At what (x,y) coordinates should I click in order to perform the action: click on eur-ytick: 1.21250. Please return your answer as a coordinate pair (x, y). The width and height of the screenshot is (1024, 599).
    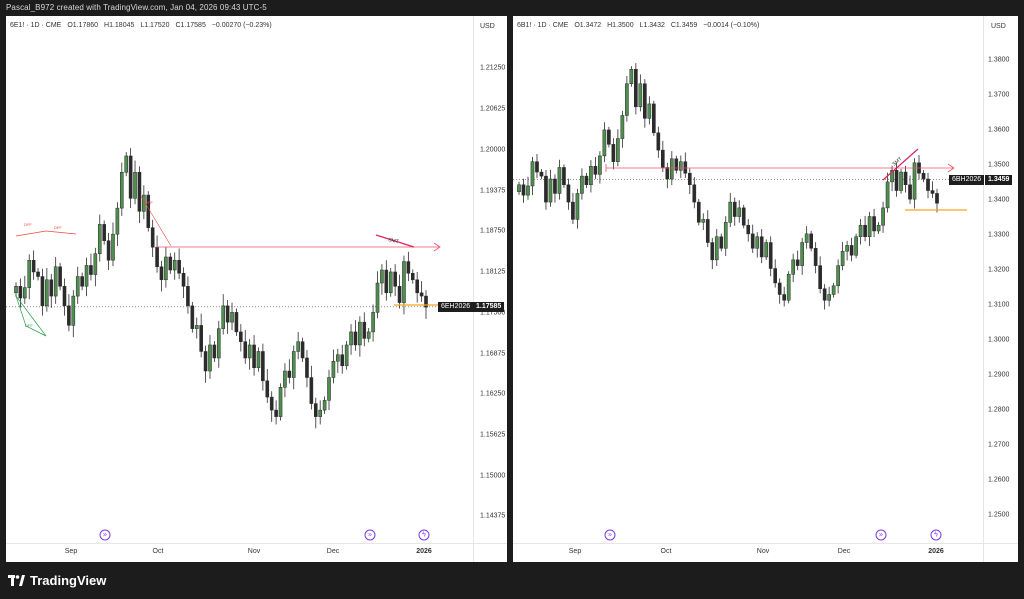
    Looking at the image, I should click on (493, 68).